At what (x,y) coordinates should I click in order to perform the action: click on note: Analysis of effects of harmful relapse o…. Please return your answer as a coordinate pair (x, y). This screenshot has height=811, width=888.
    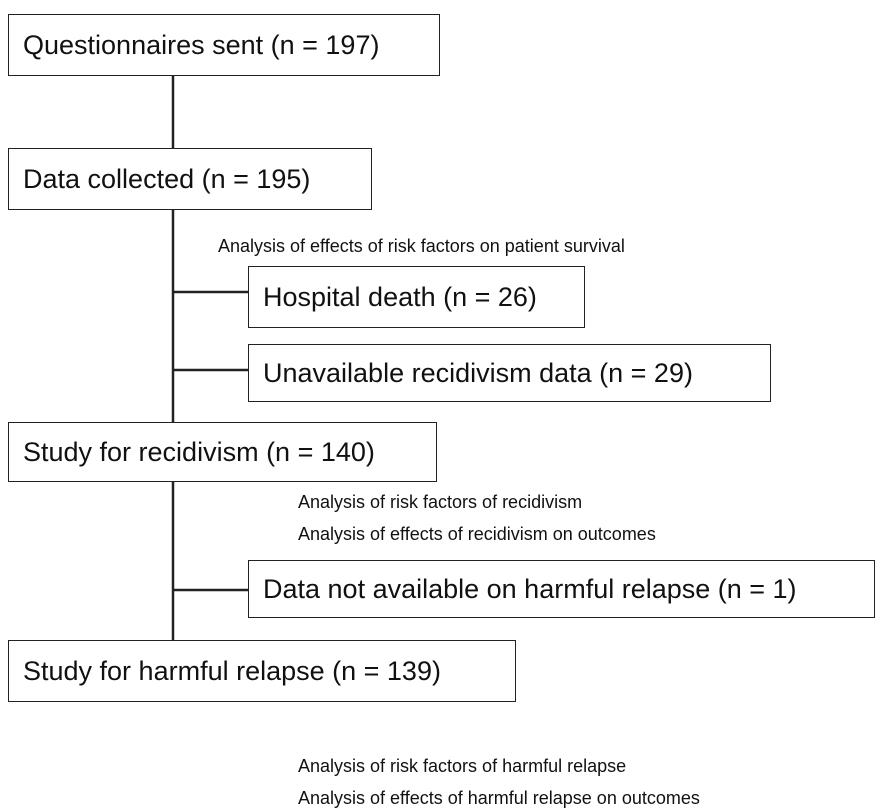
    Looking at the image, I should click on (499, 798).